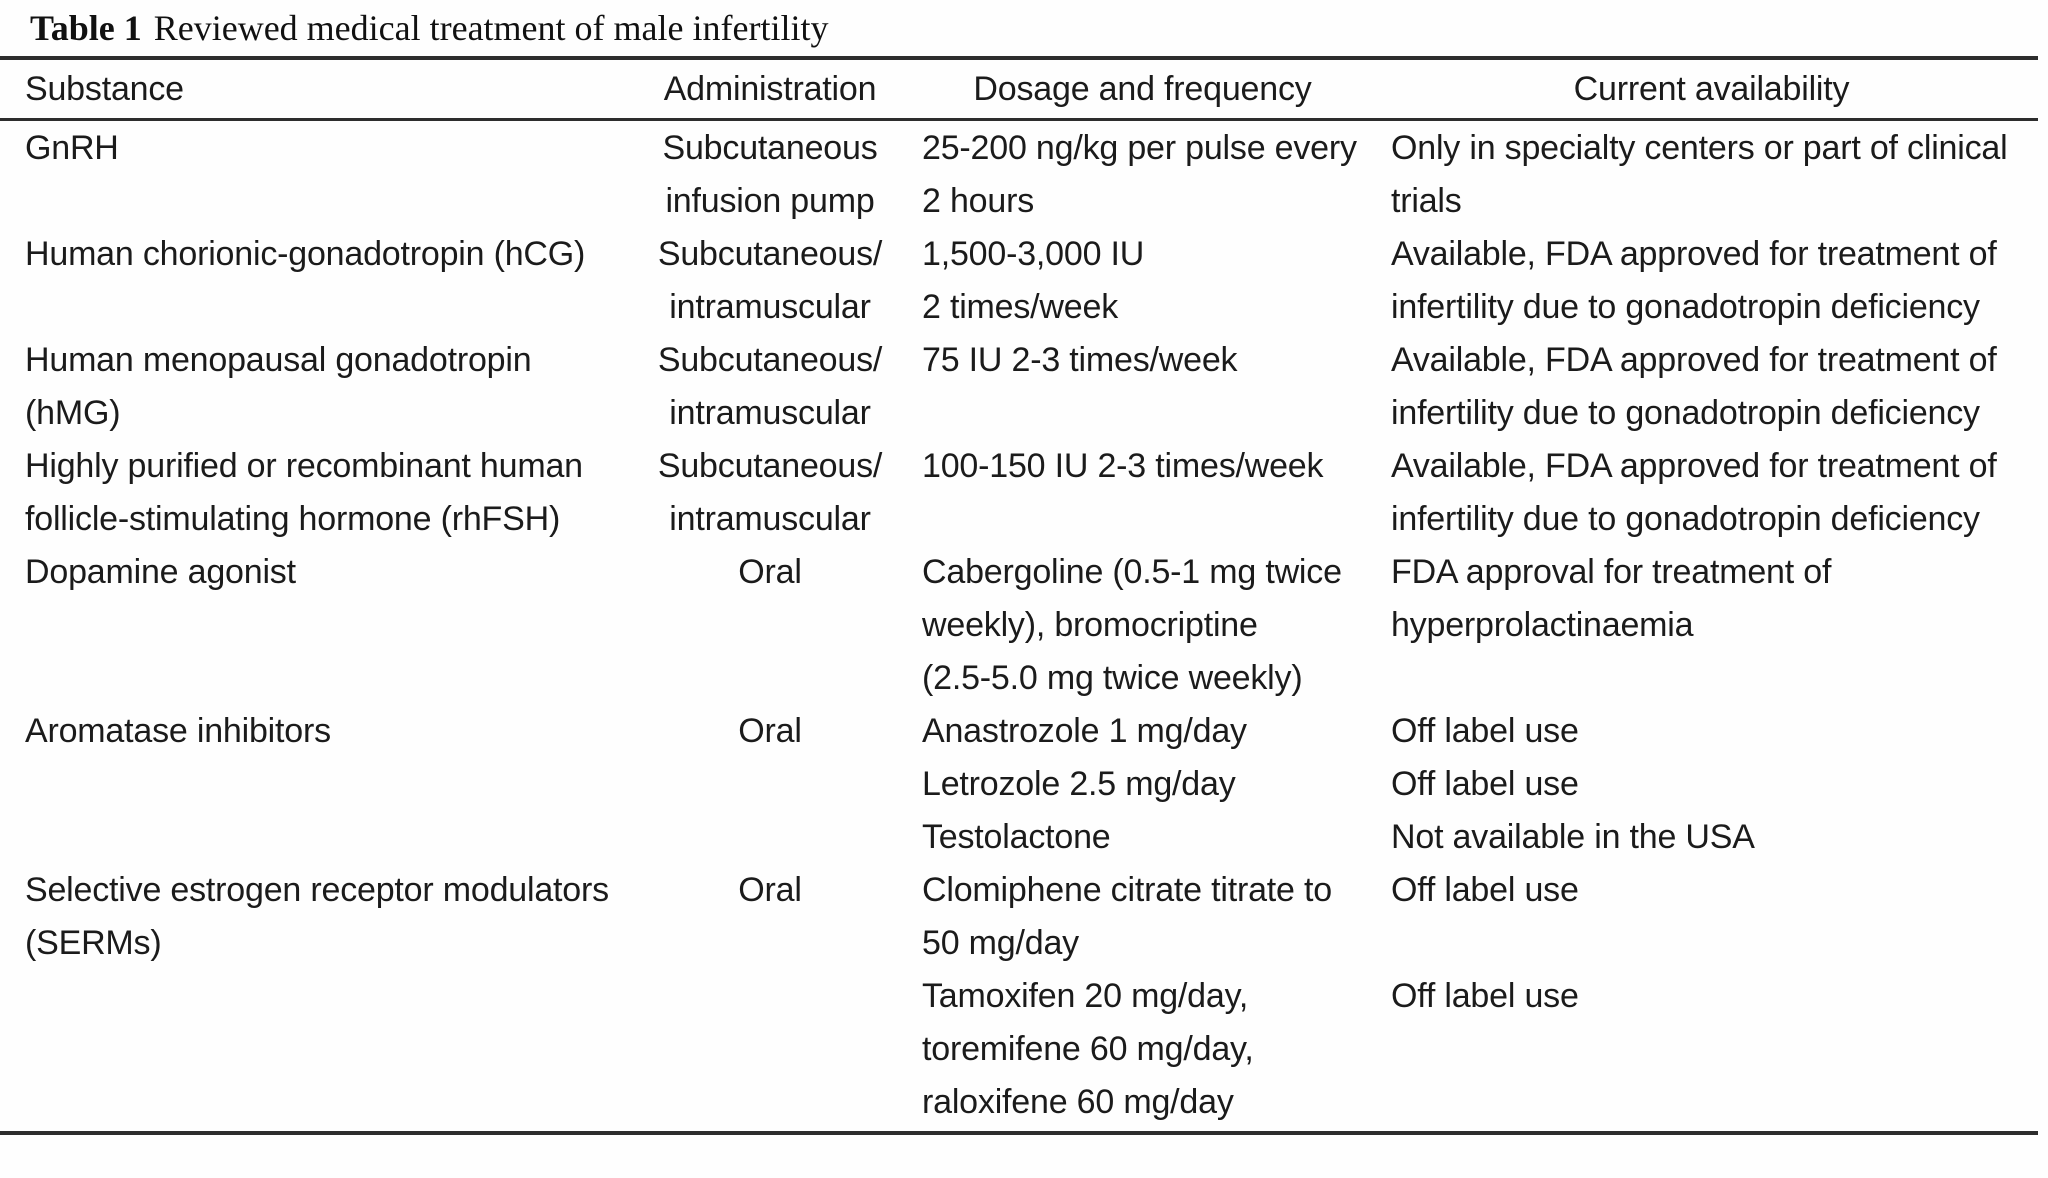 Image resolution: width=2048 pixels, height=1178 pixels. I want to click on dosage-cell-line: (2.5-5.0 mg twice weekly), so click(1112, 678).